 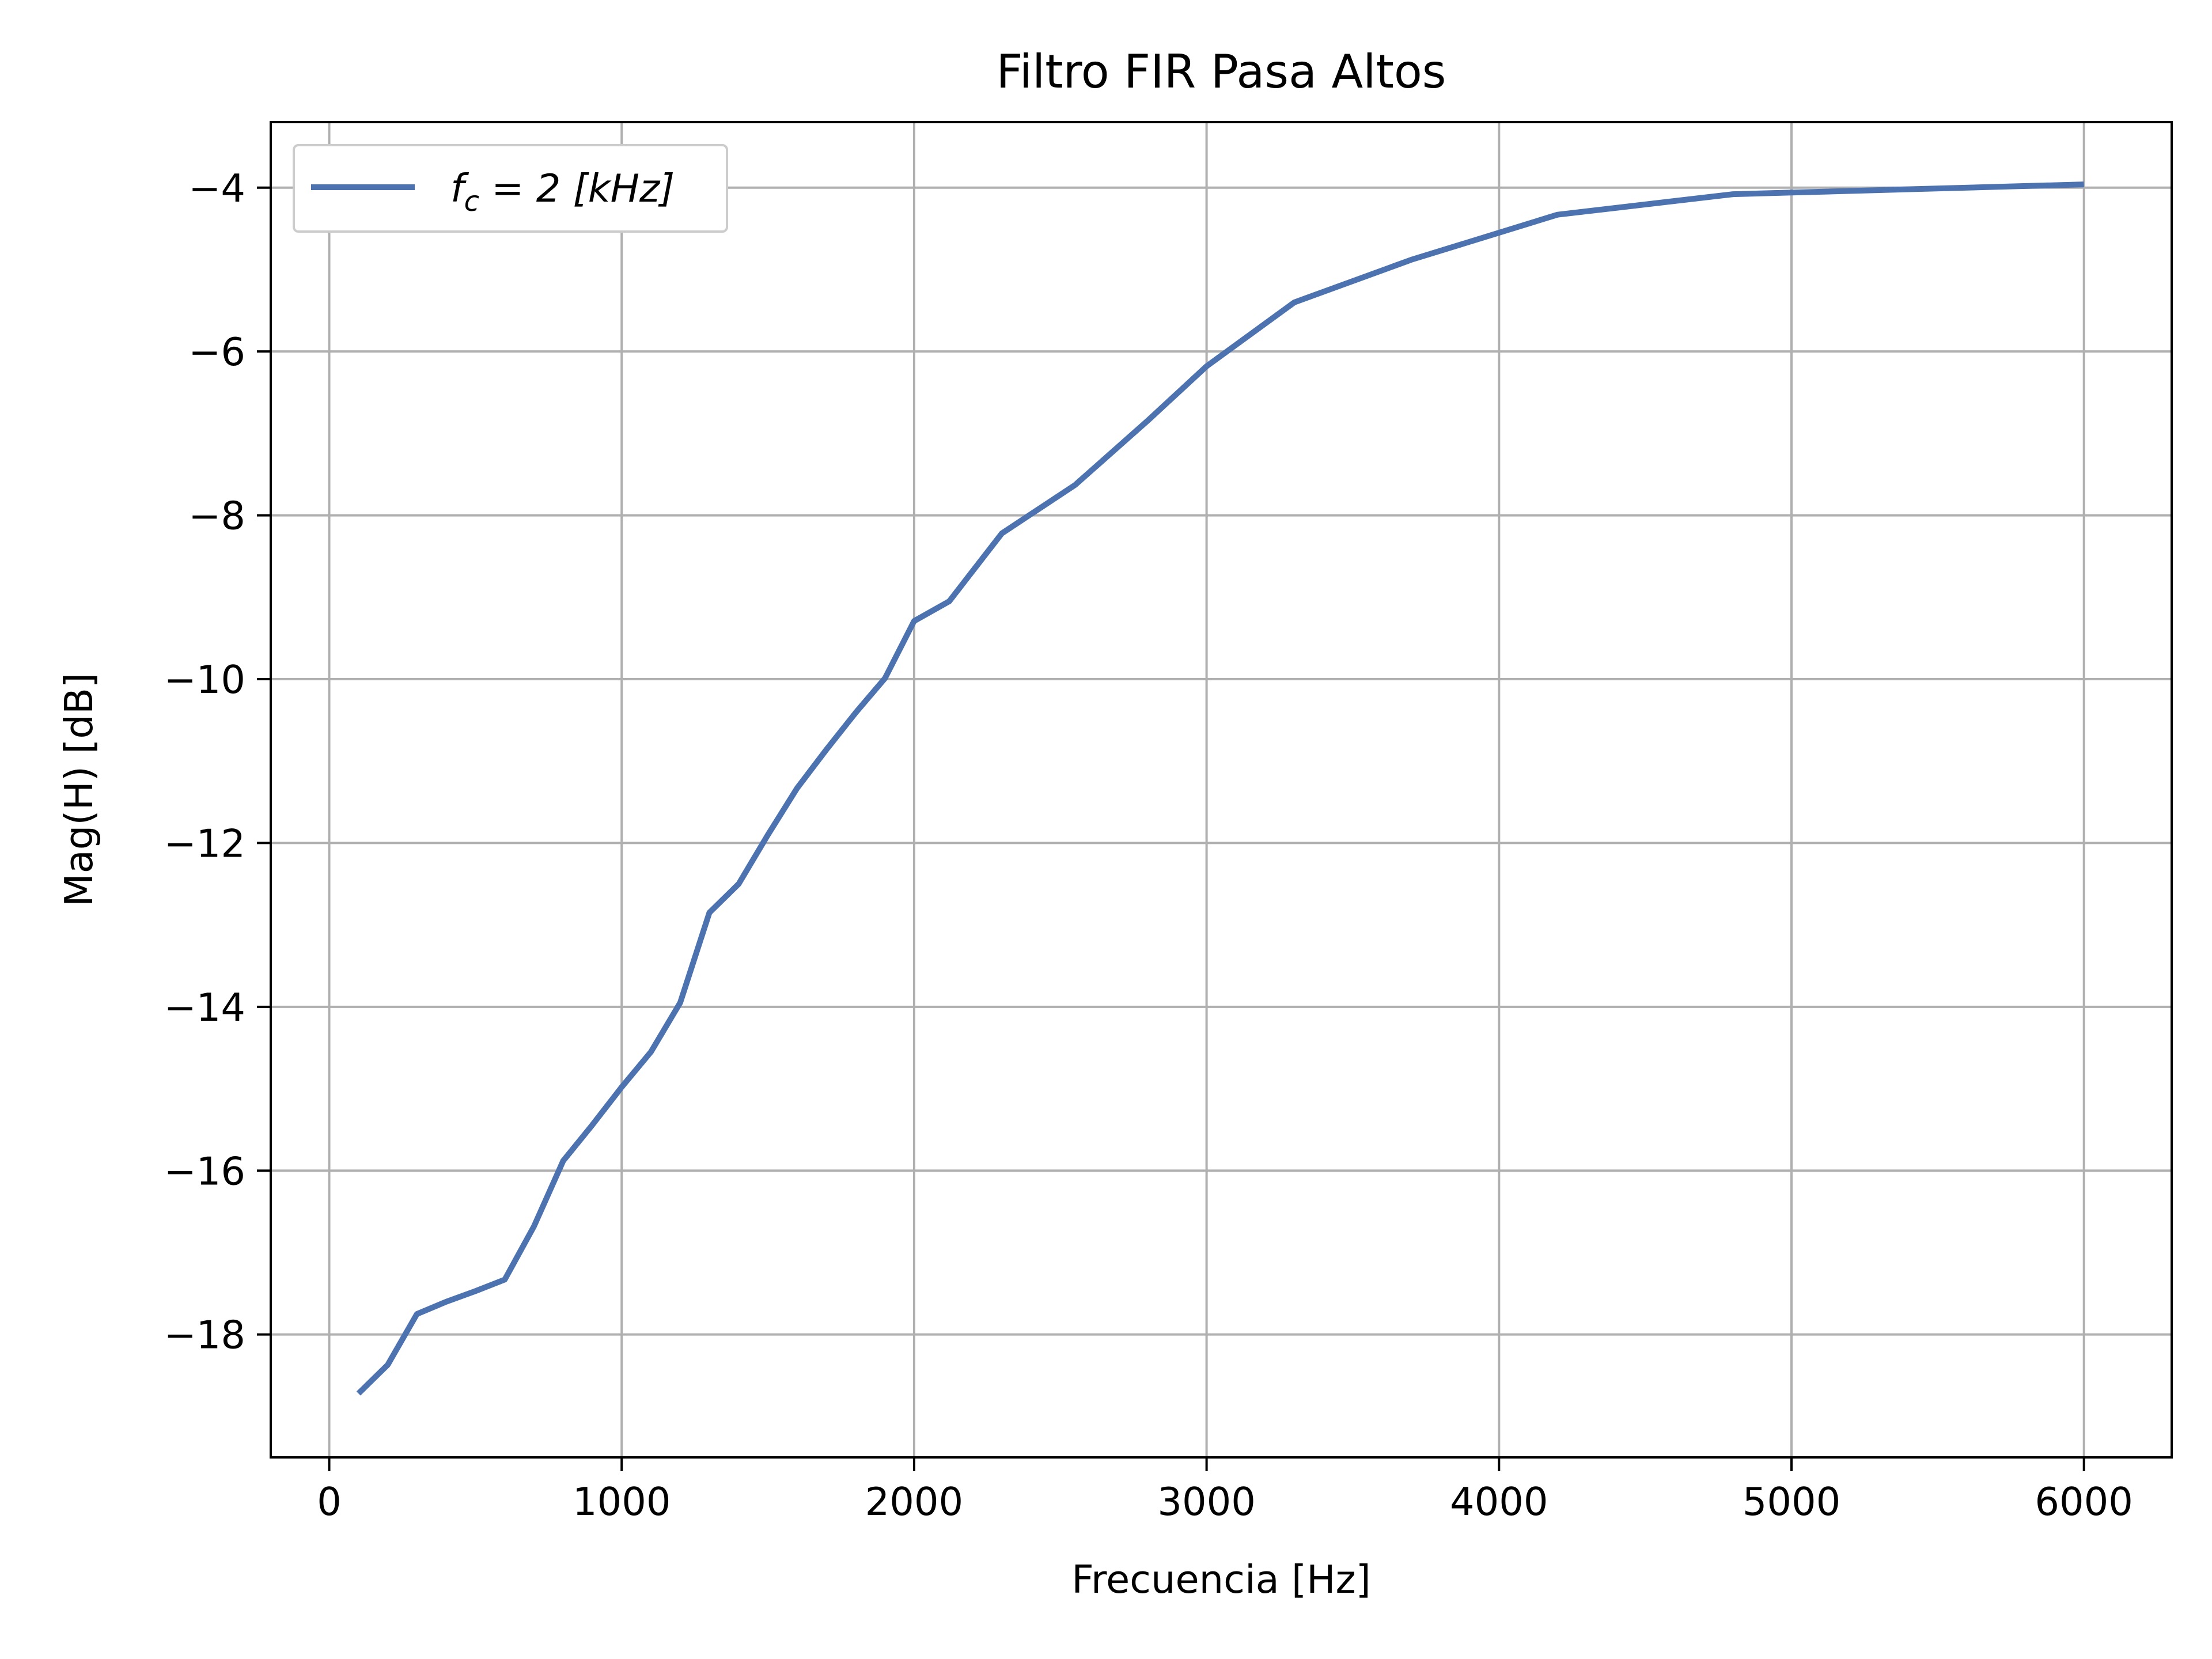 I want to click on legend-label-rest: = 2 [kHz], so click(x=577, y=188).